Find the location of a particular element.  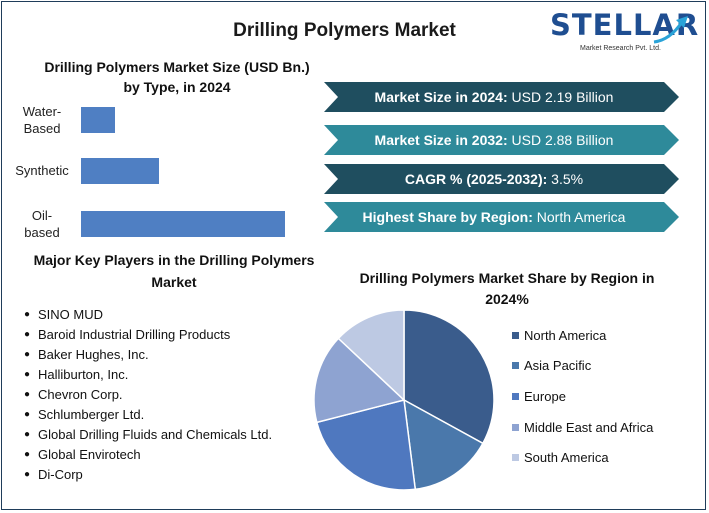

legend-item: Asia Pacific is located at coordinates (582, 366).